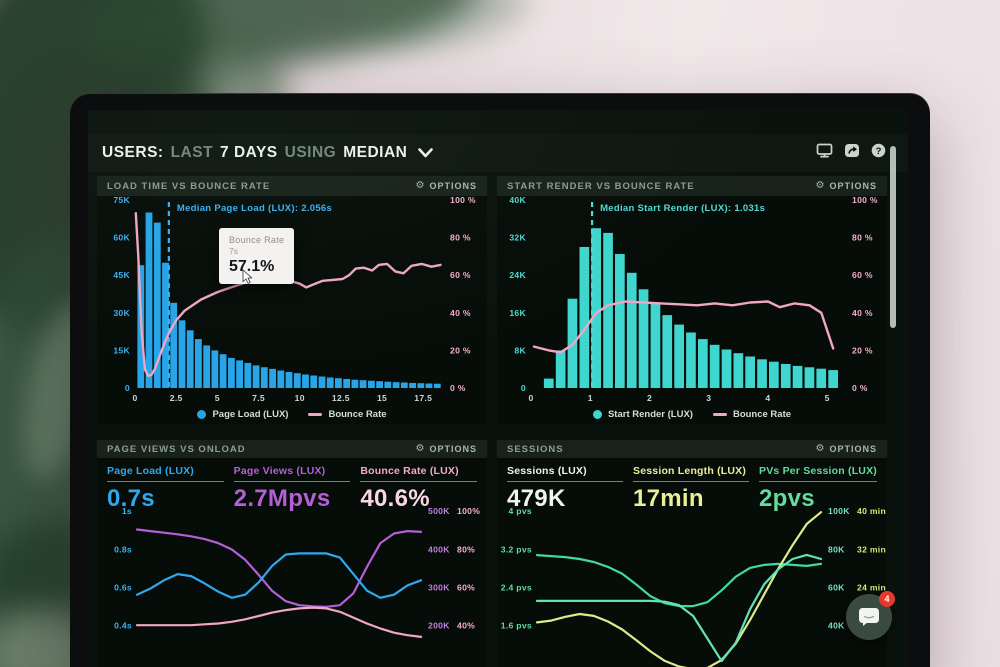  I want to click on chat-widget-button: 4, so click(870, 615).